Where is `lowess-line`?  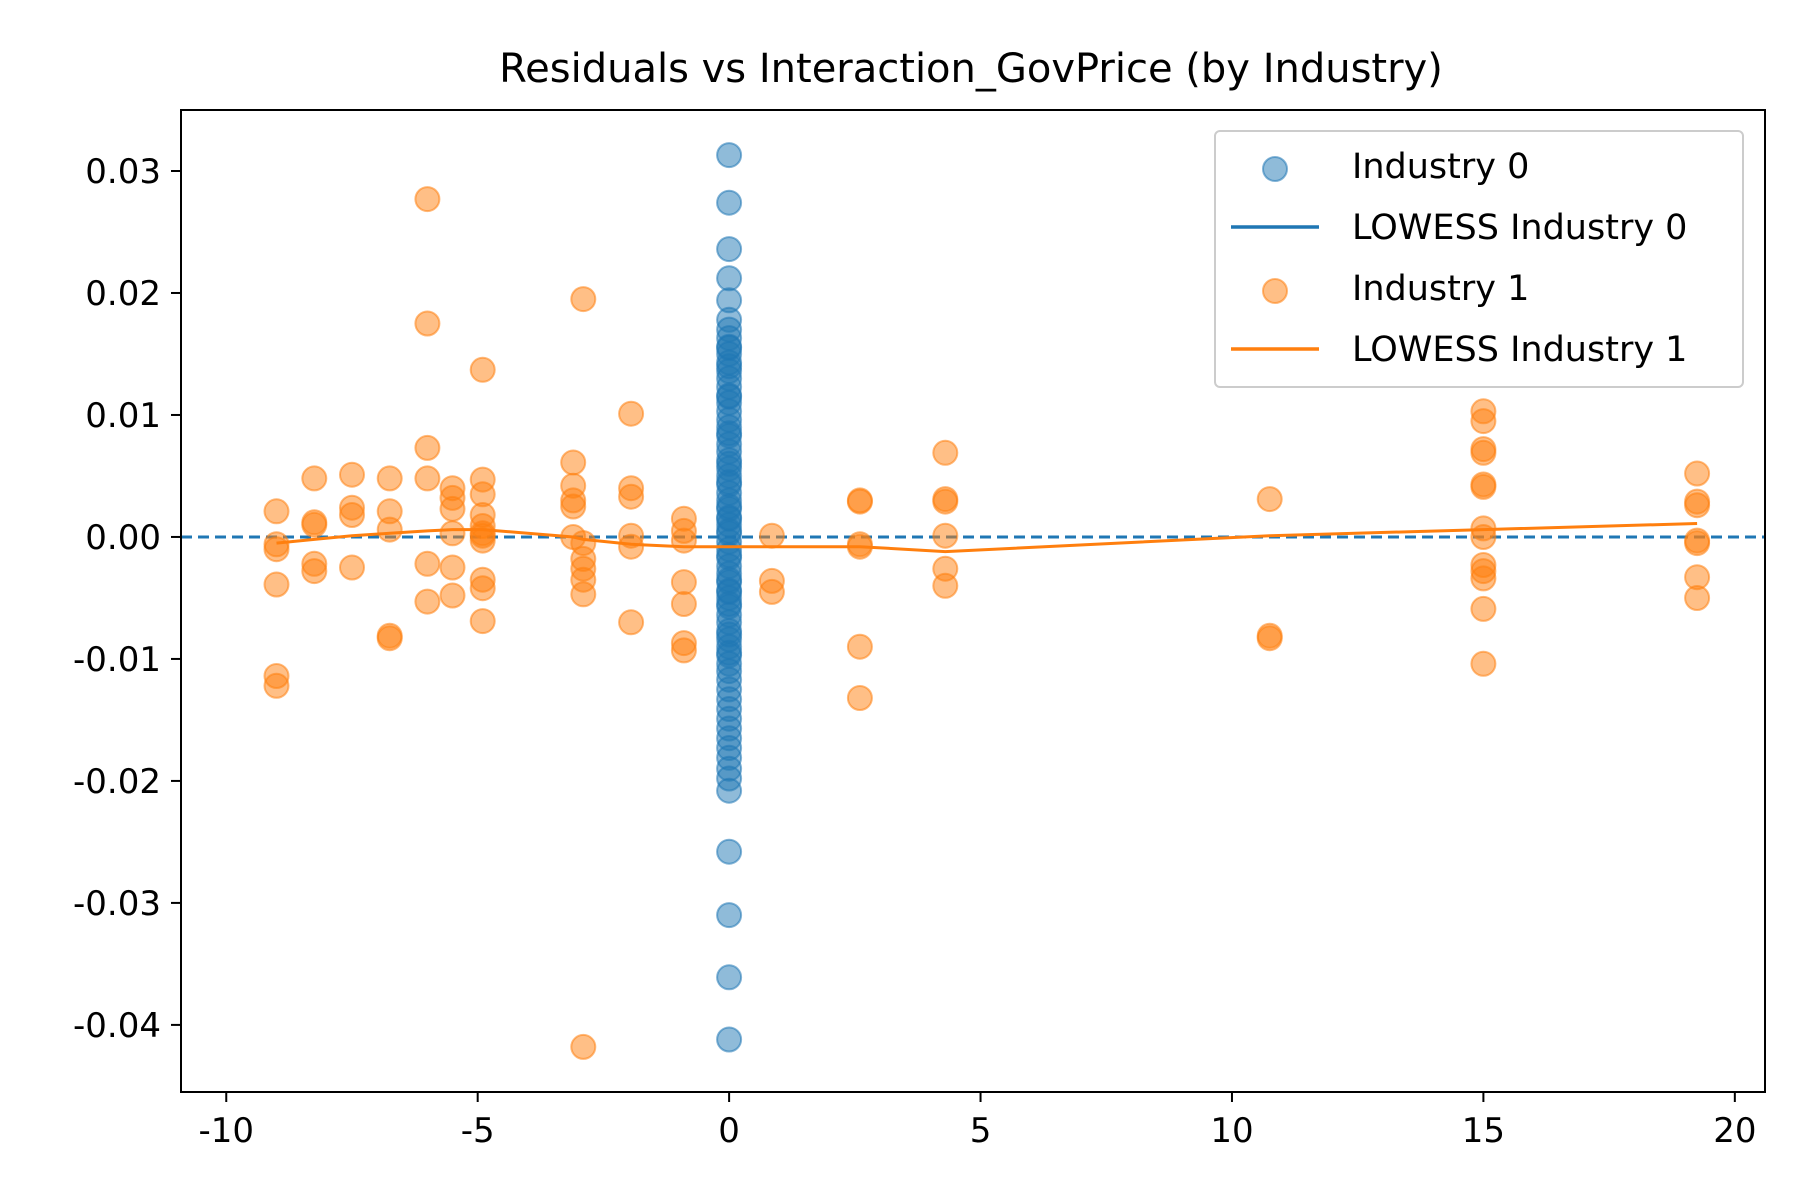 lowess-line is located at coordinates (987, 538).